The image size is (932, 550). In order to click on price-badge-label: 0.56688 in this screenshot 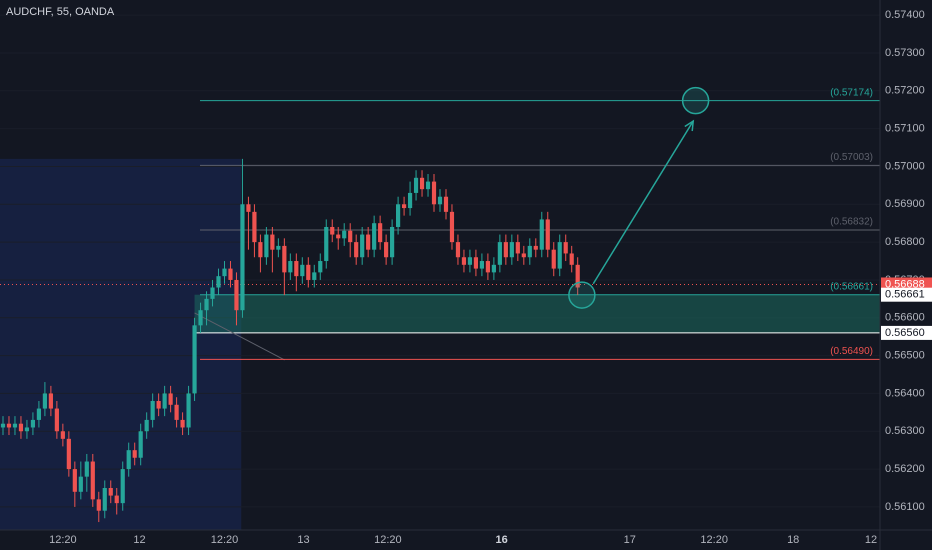, I will do `click(905, 284)`.